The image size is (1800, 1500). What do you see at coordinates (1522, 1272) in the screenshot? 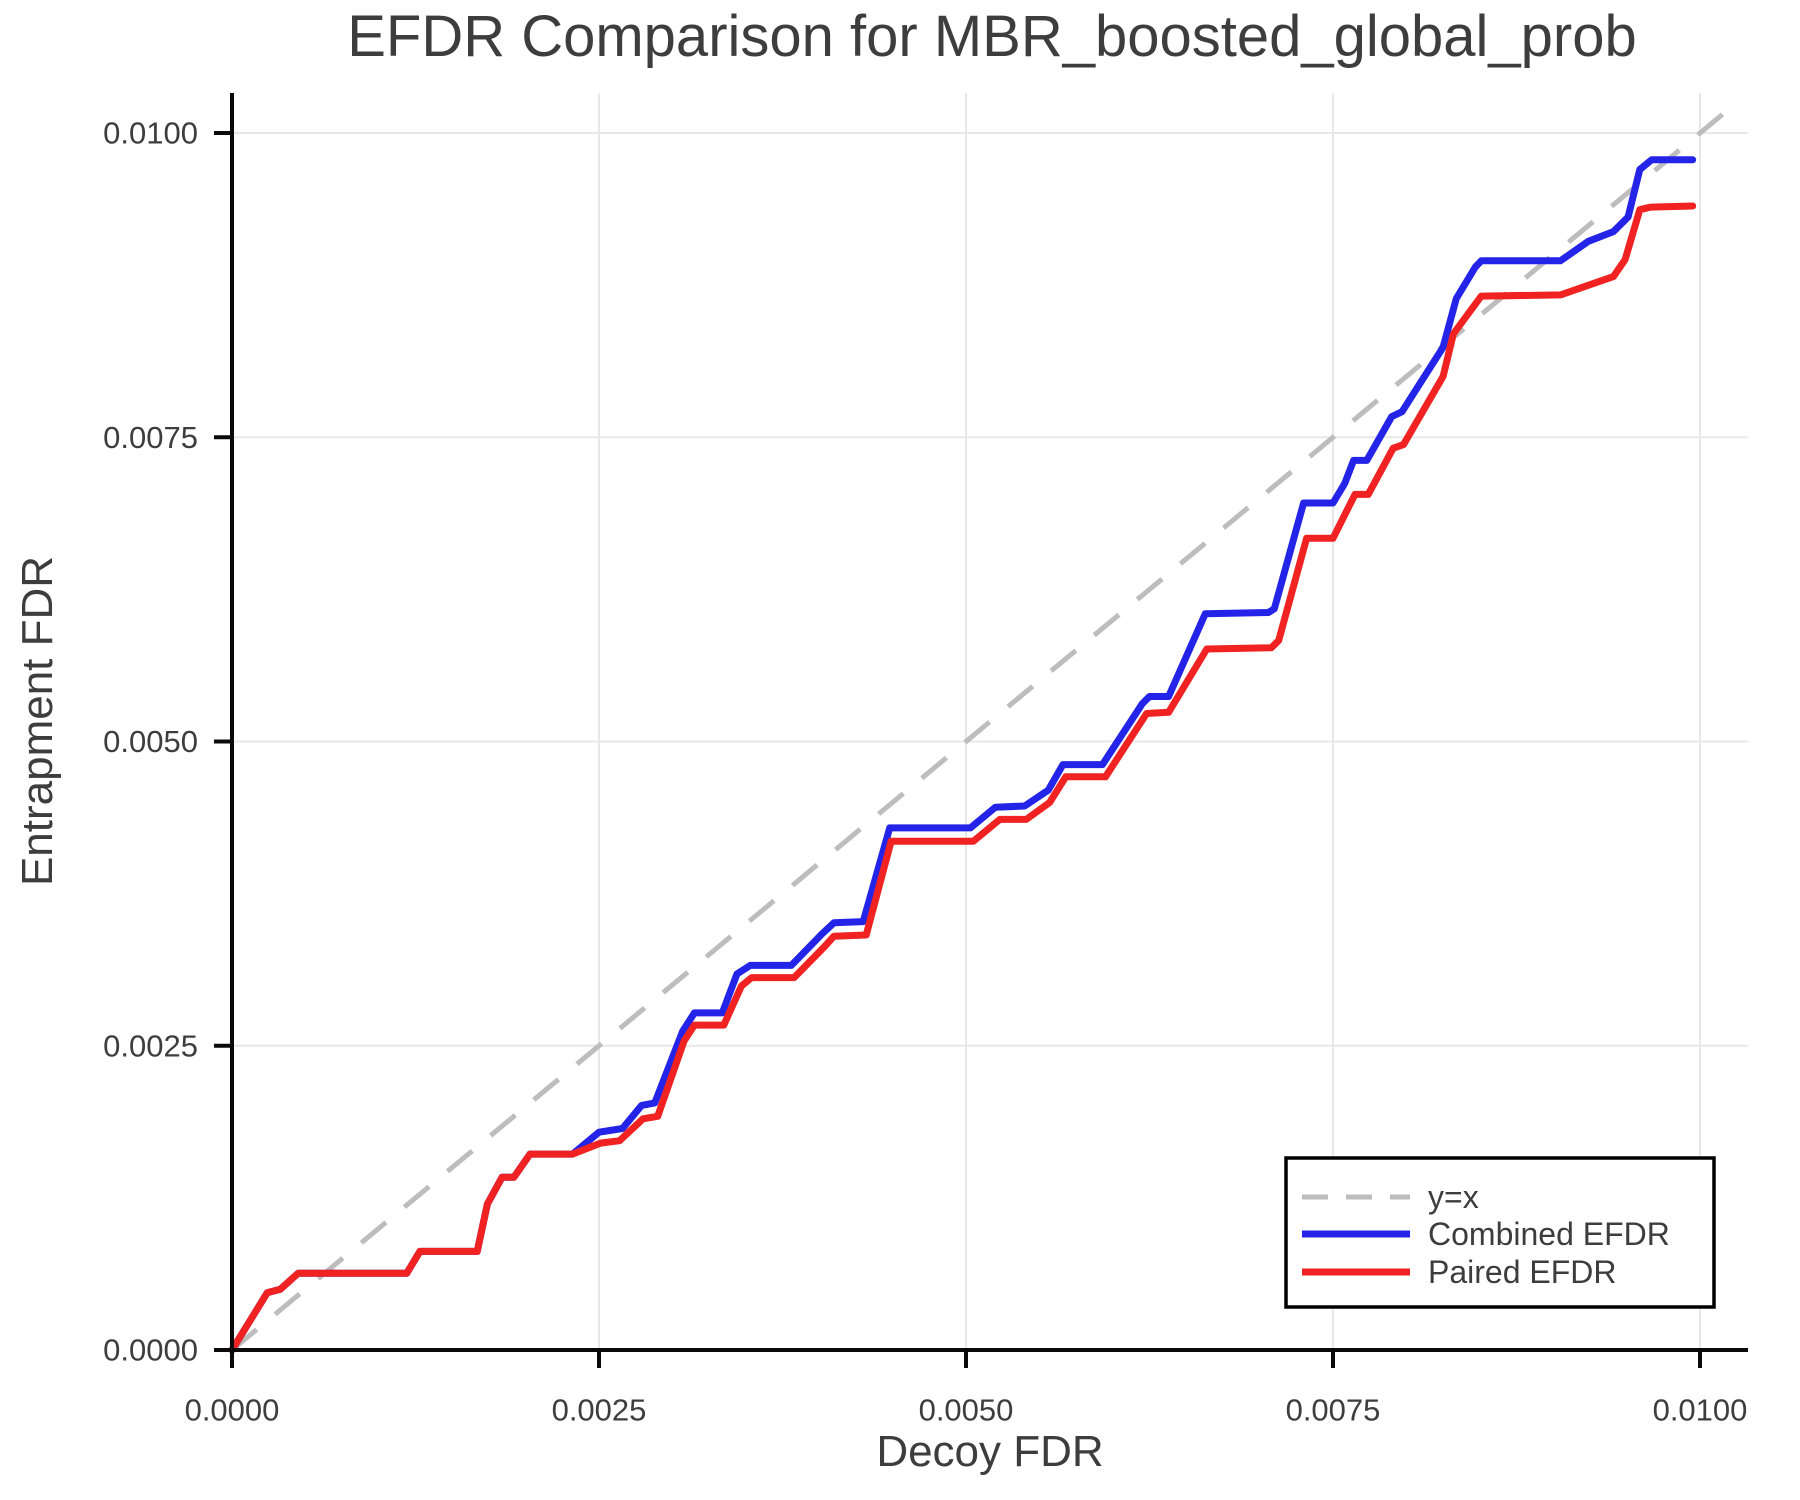
I see `legend-label-paired: Paired EFDR` at bounding box center [1522, 1272].